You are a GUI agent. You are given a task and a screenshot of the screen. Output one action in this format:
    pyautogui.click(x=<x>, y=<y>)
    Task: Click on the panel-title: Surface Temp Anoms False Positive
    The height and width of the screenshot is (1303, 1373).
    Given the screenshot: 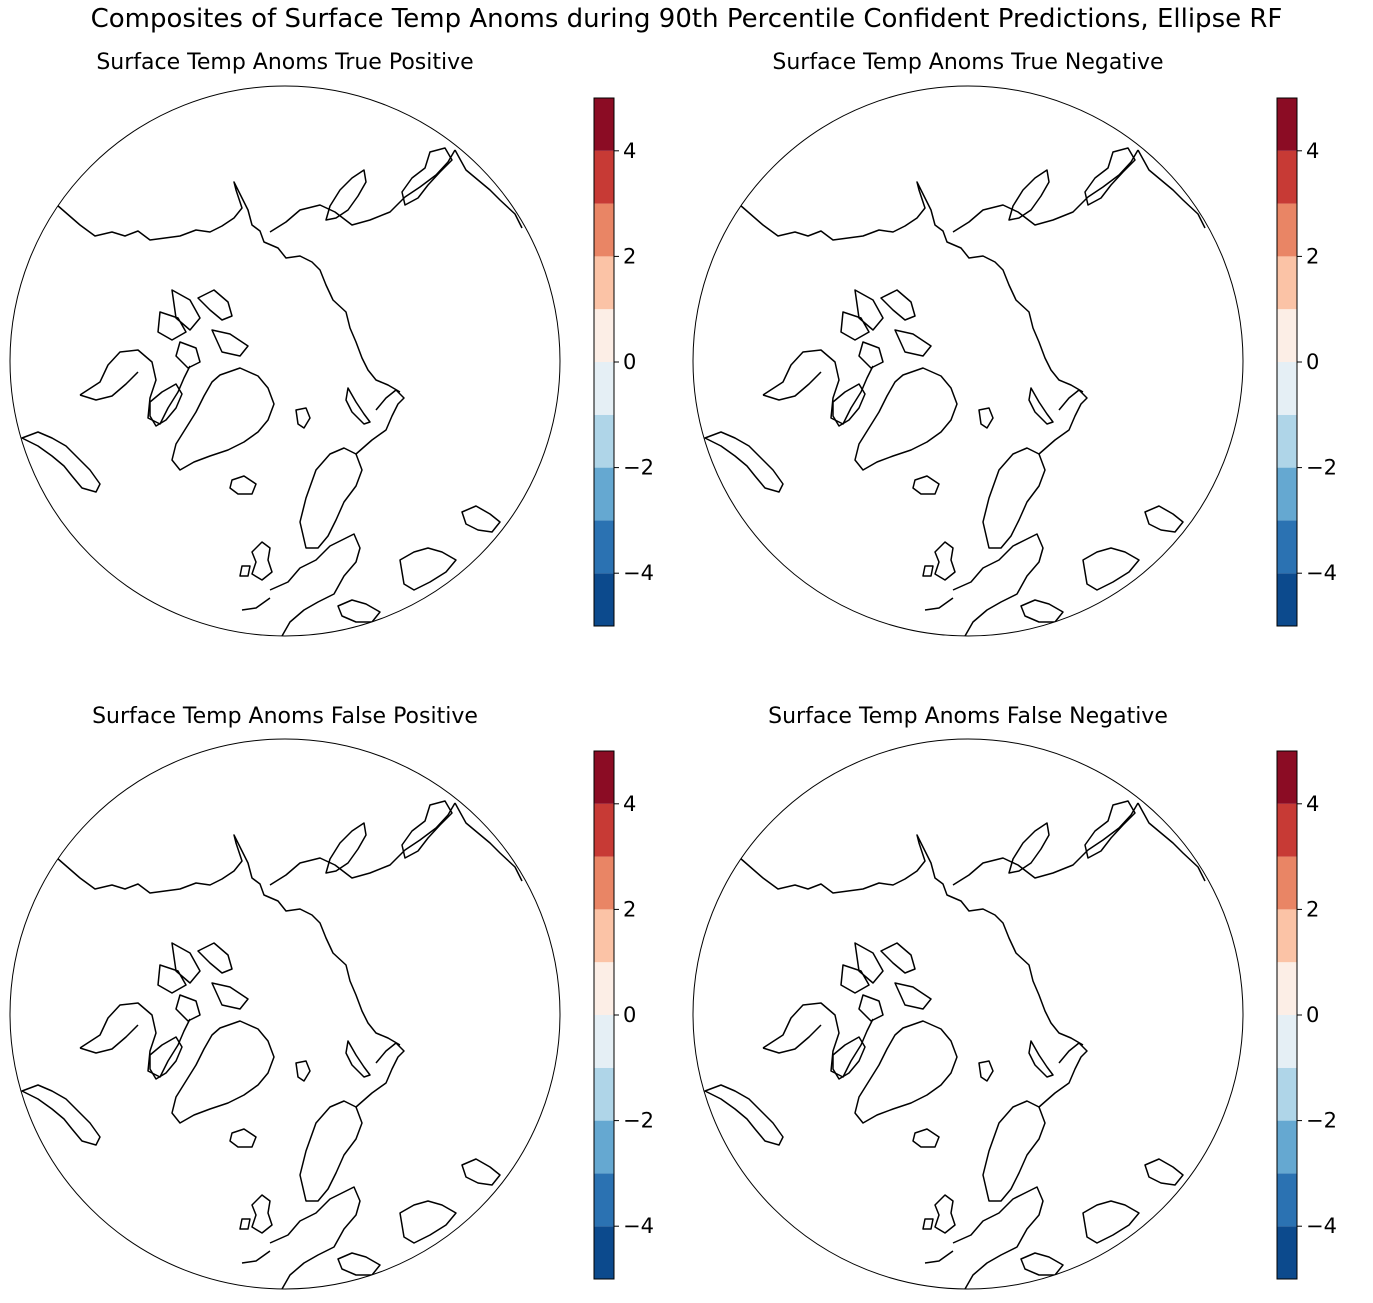 What is the action you would take?
    pyautogui.click(x=285, y=716)
    